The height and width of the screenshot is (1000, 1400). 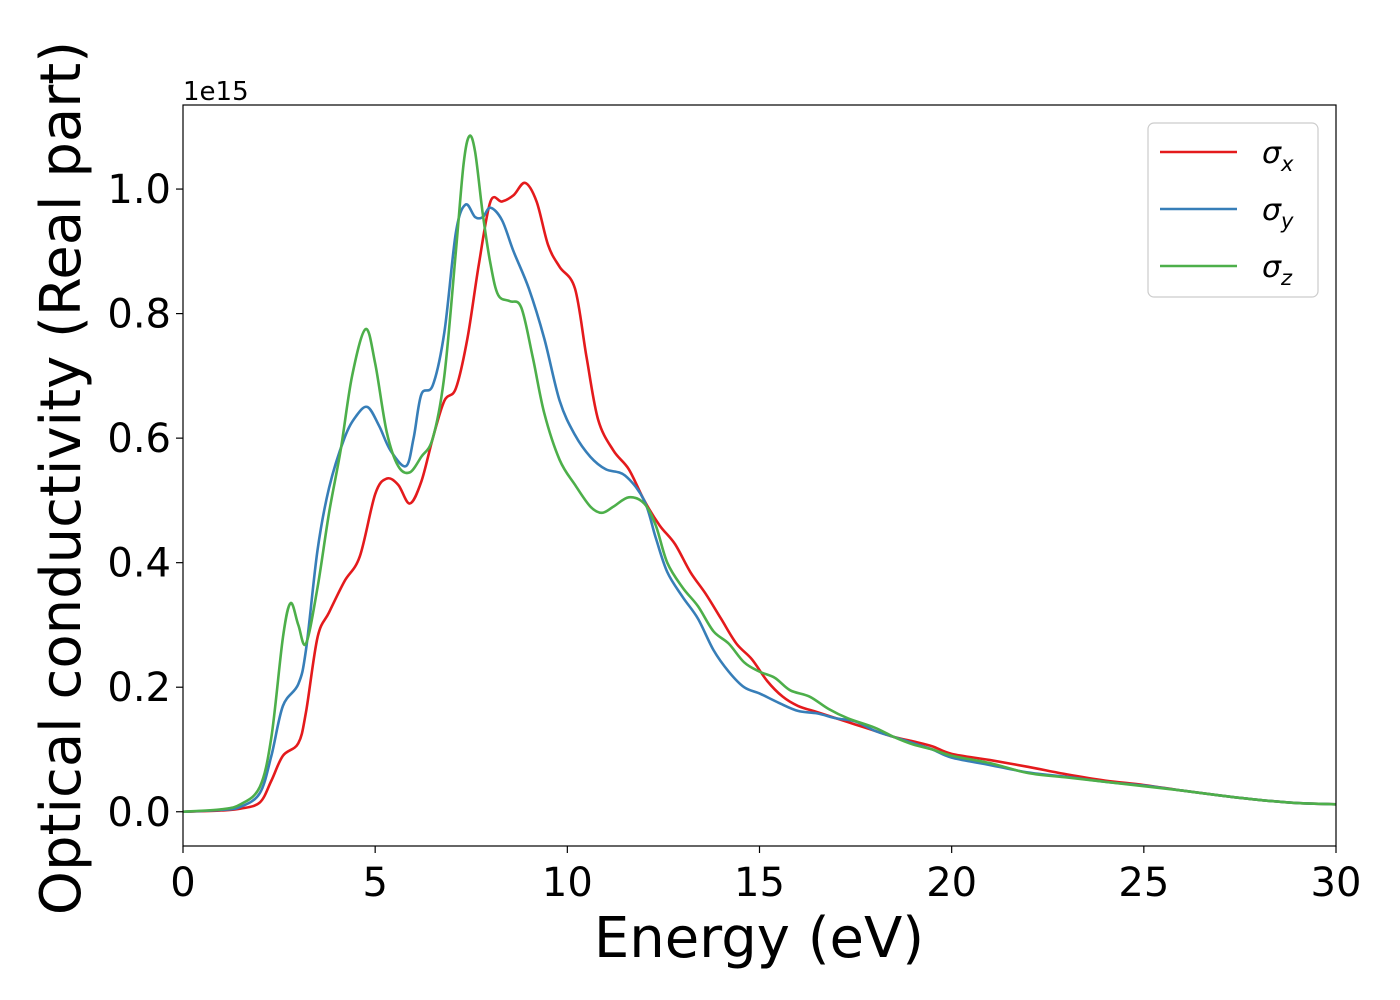 What do you see at coordinates (182, 883) in the screenshot?
I see `x-tick-label: 0` at bounding box center [182, 883].